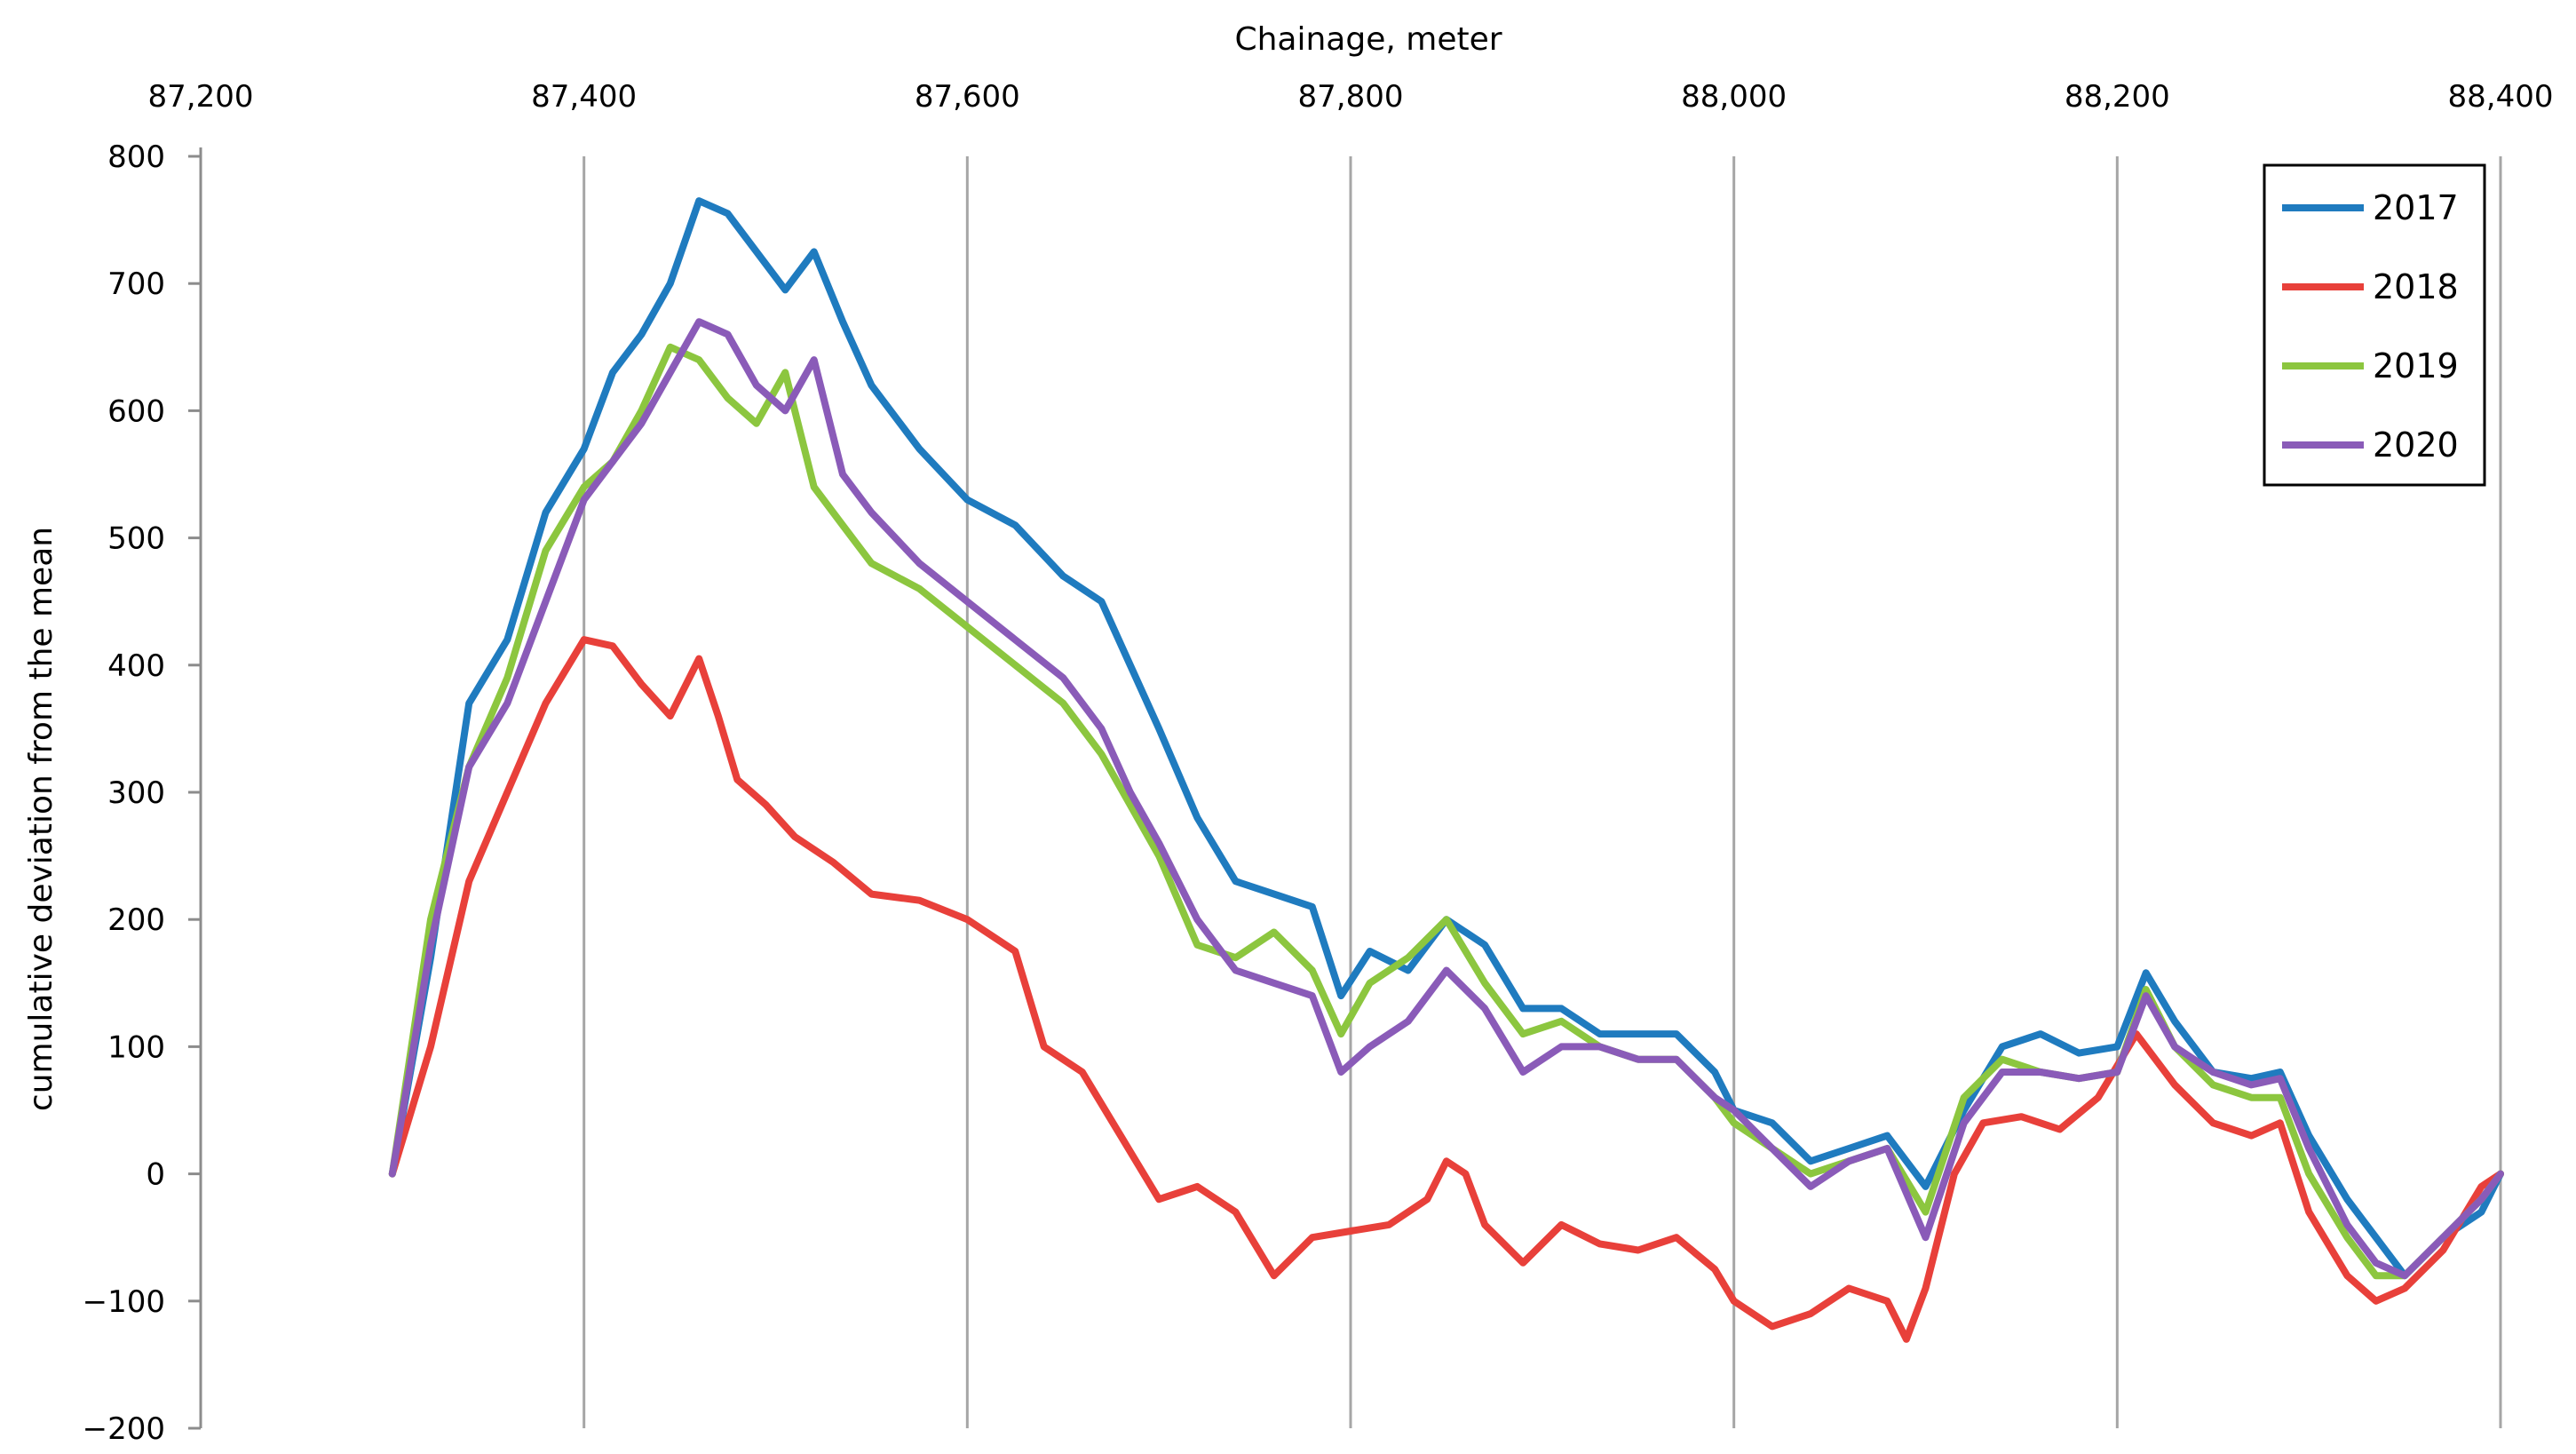 This screenshot has height=1454, width=2576. Describe the element at coordinates (2416, 287) in the screenshot. I see `legend-label-2018: 2018` at that location.